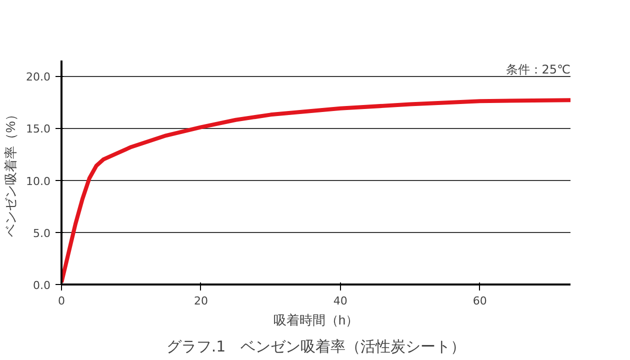  I want to click on x-tick-label: 40, so click(340, 301).